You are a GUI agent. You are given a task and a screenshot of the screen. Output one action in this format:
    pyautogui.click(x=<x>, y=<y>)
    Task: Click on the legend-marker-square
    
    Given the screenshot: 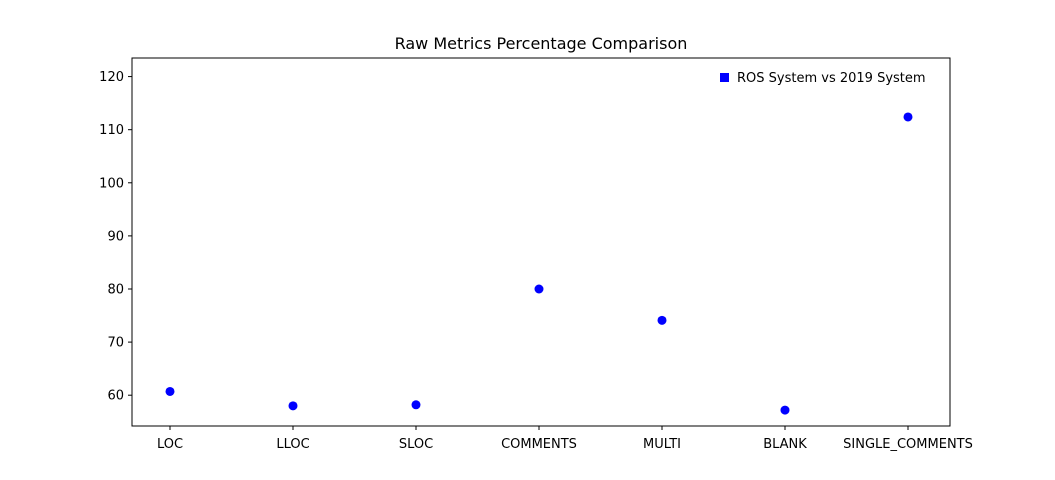 What is the action you would take?
    pyautogui.click(x=724, y=77)
    